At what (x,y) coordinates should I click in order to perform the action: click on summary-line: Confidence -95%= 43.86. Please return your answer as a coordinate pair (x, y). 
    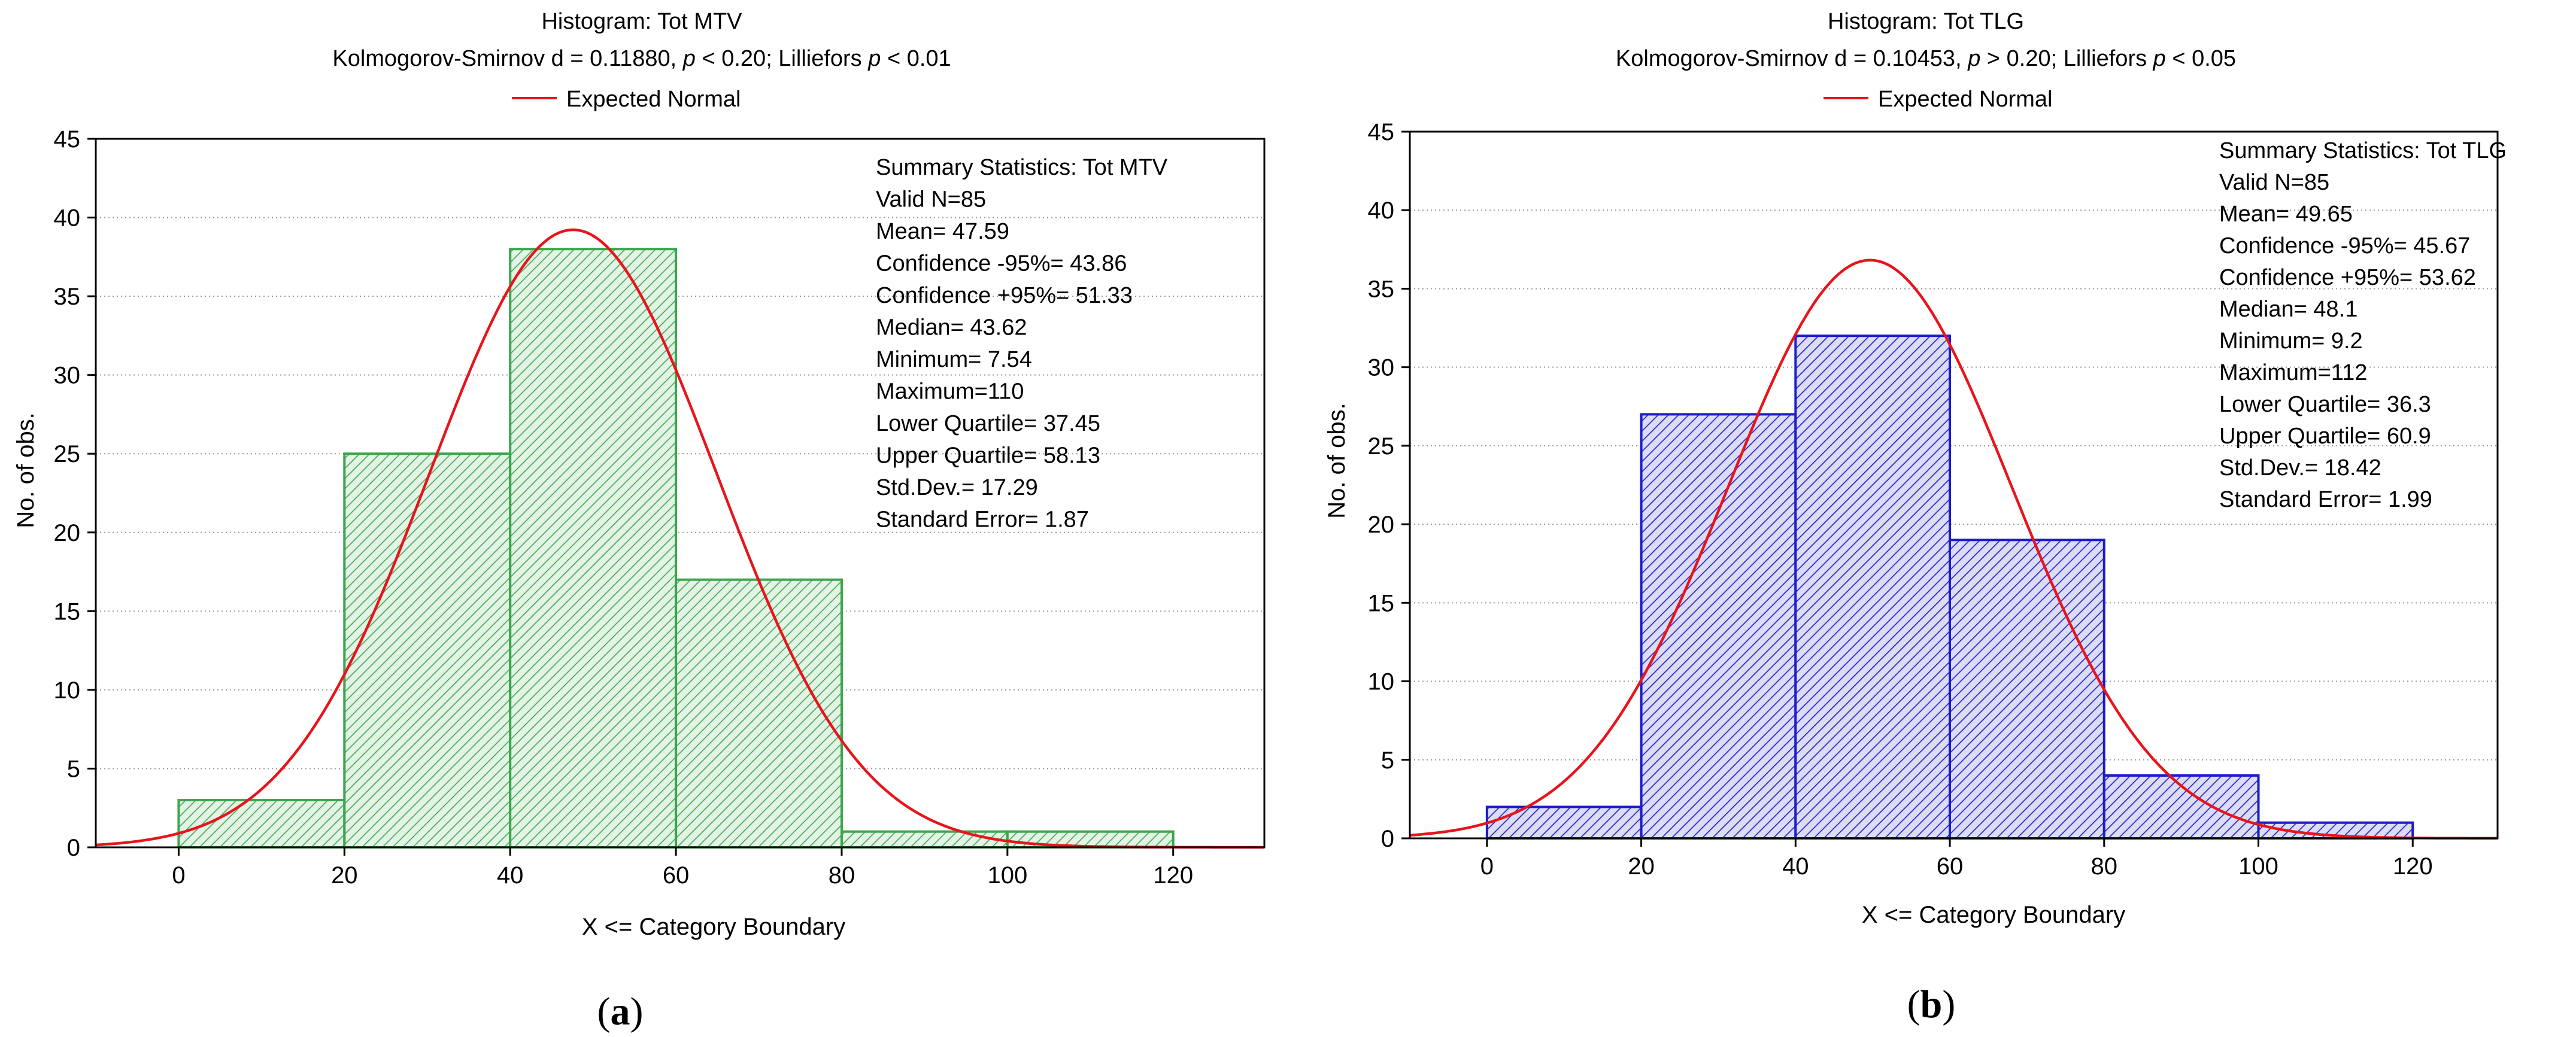
    Looking at the image, I should click on (1001, 263).